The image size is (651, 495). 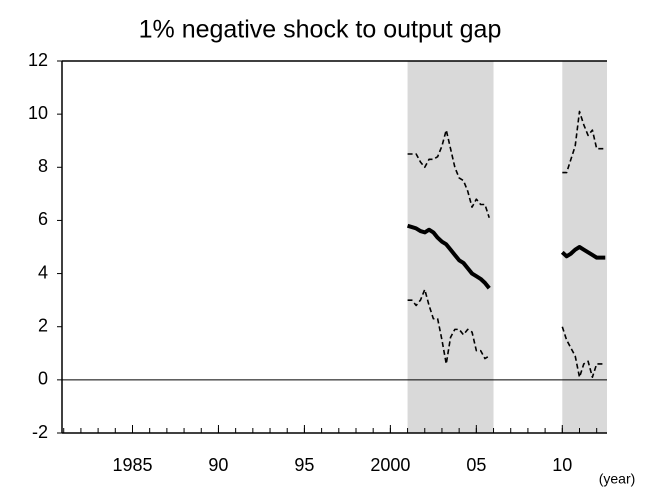 I want to click on x-tick-label: 2000, so click(x=390, y=465).